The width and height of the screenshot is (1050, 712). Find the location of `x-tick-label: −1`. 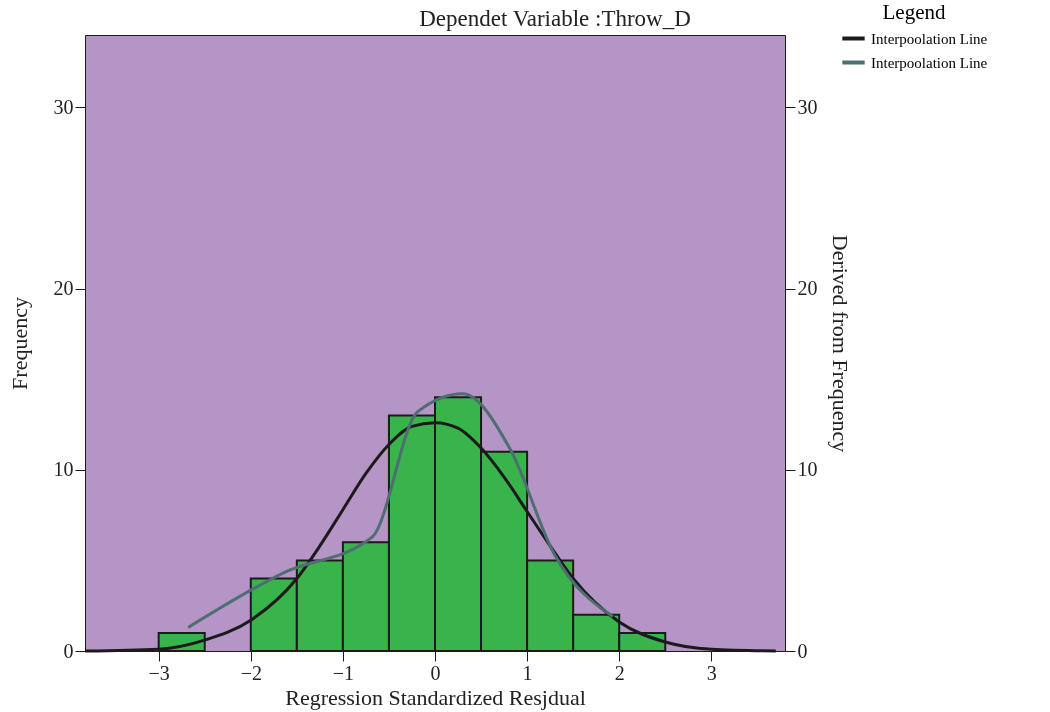

x-tick-label: −1 is located at coordinates (343, 672).